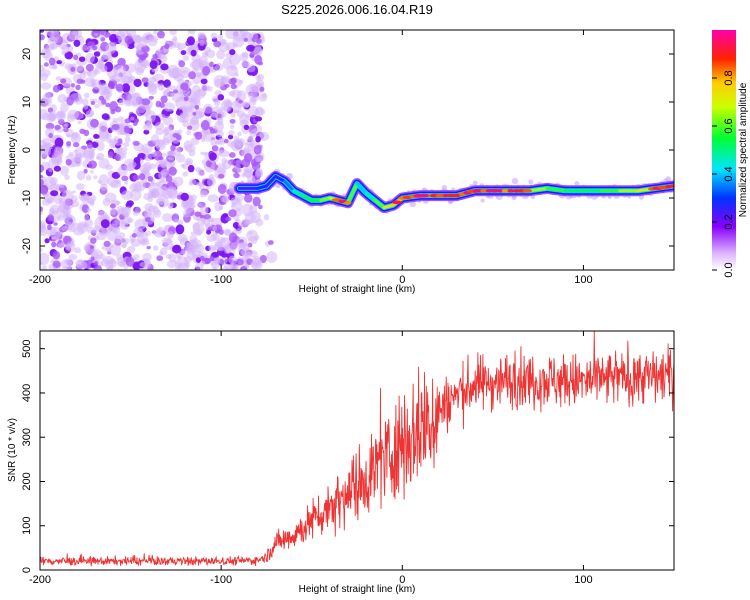 The height and width of the screenshot is (600, 750). Describe the element at coordinates (27, 393) in the screenshot. I see `y-tick-label: 400` at that location.